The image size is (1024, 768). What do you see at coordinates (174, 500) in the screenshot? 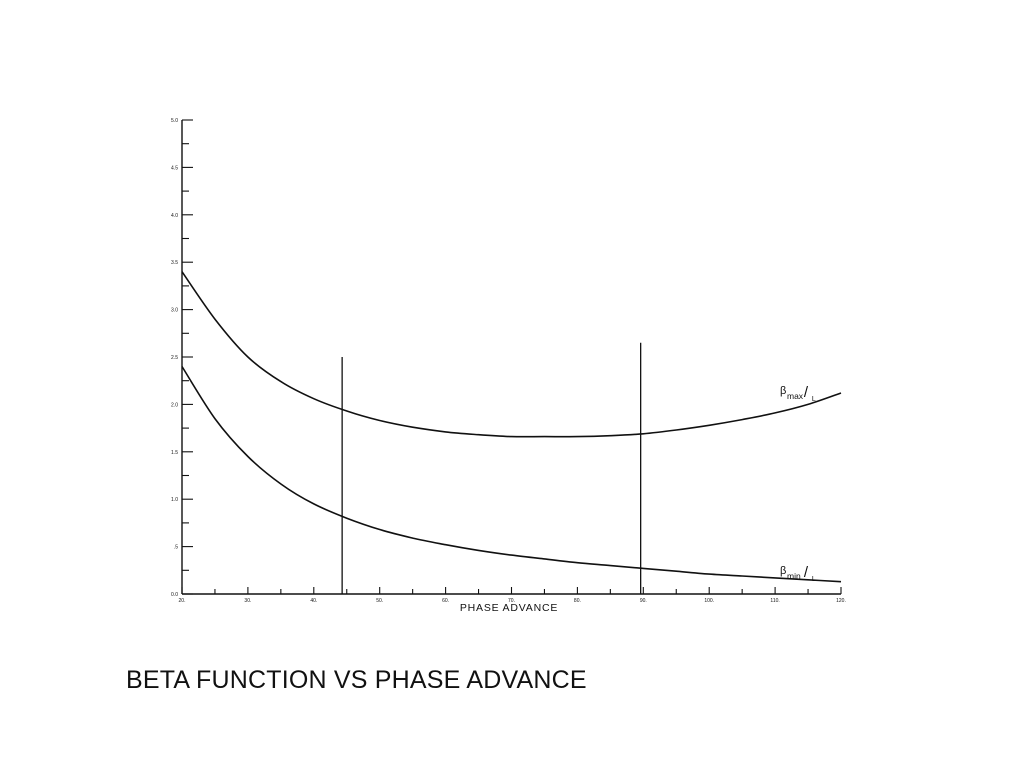
I see `y-tick-label: 1.0` at bounding box center [174, 500].